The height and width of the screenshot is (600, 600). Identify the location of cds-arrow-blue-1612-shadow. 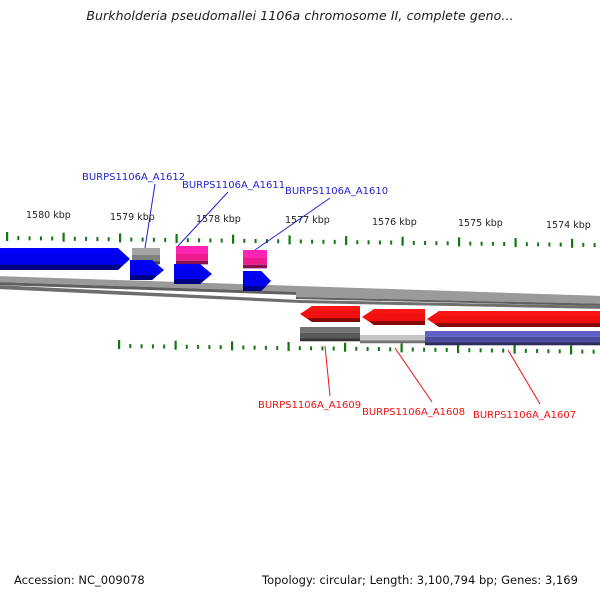
(144, 277).